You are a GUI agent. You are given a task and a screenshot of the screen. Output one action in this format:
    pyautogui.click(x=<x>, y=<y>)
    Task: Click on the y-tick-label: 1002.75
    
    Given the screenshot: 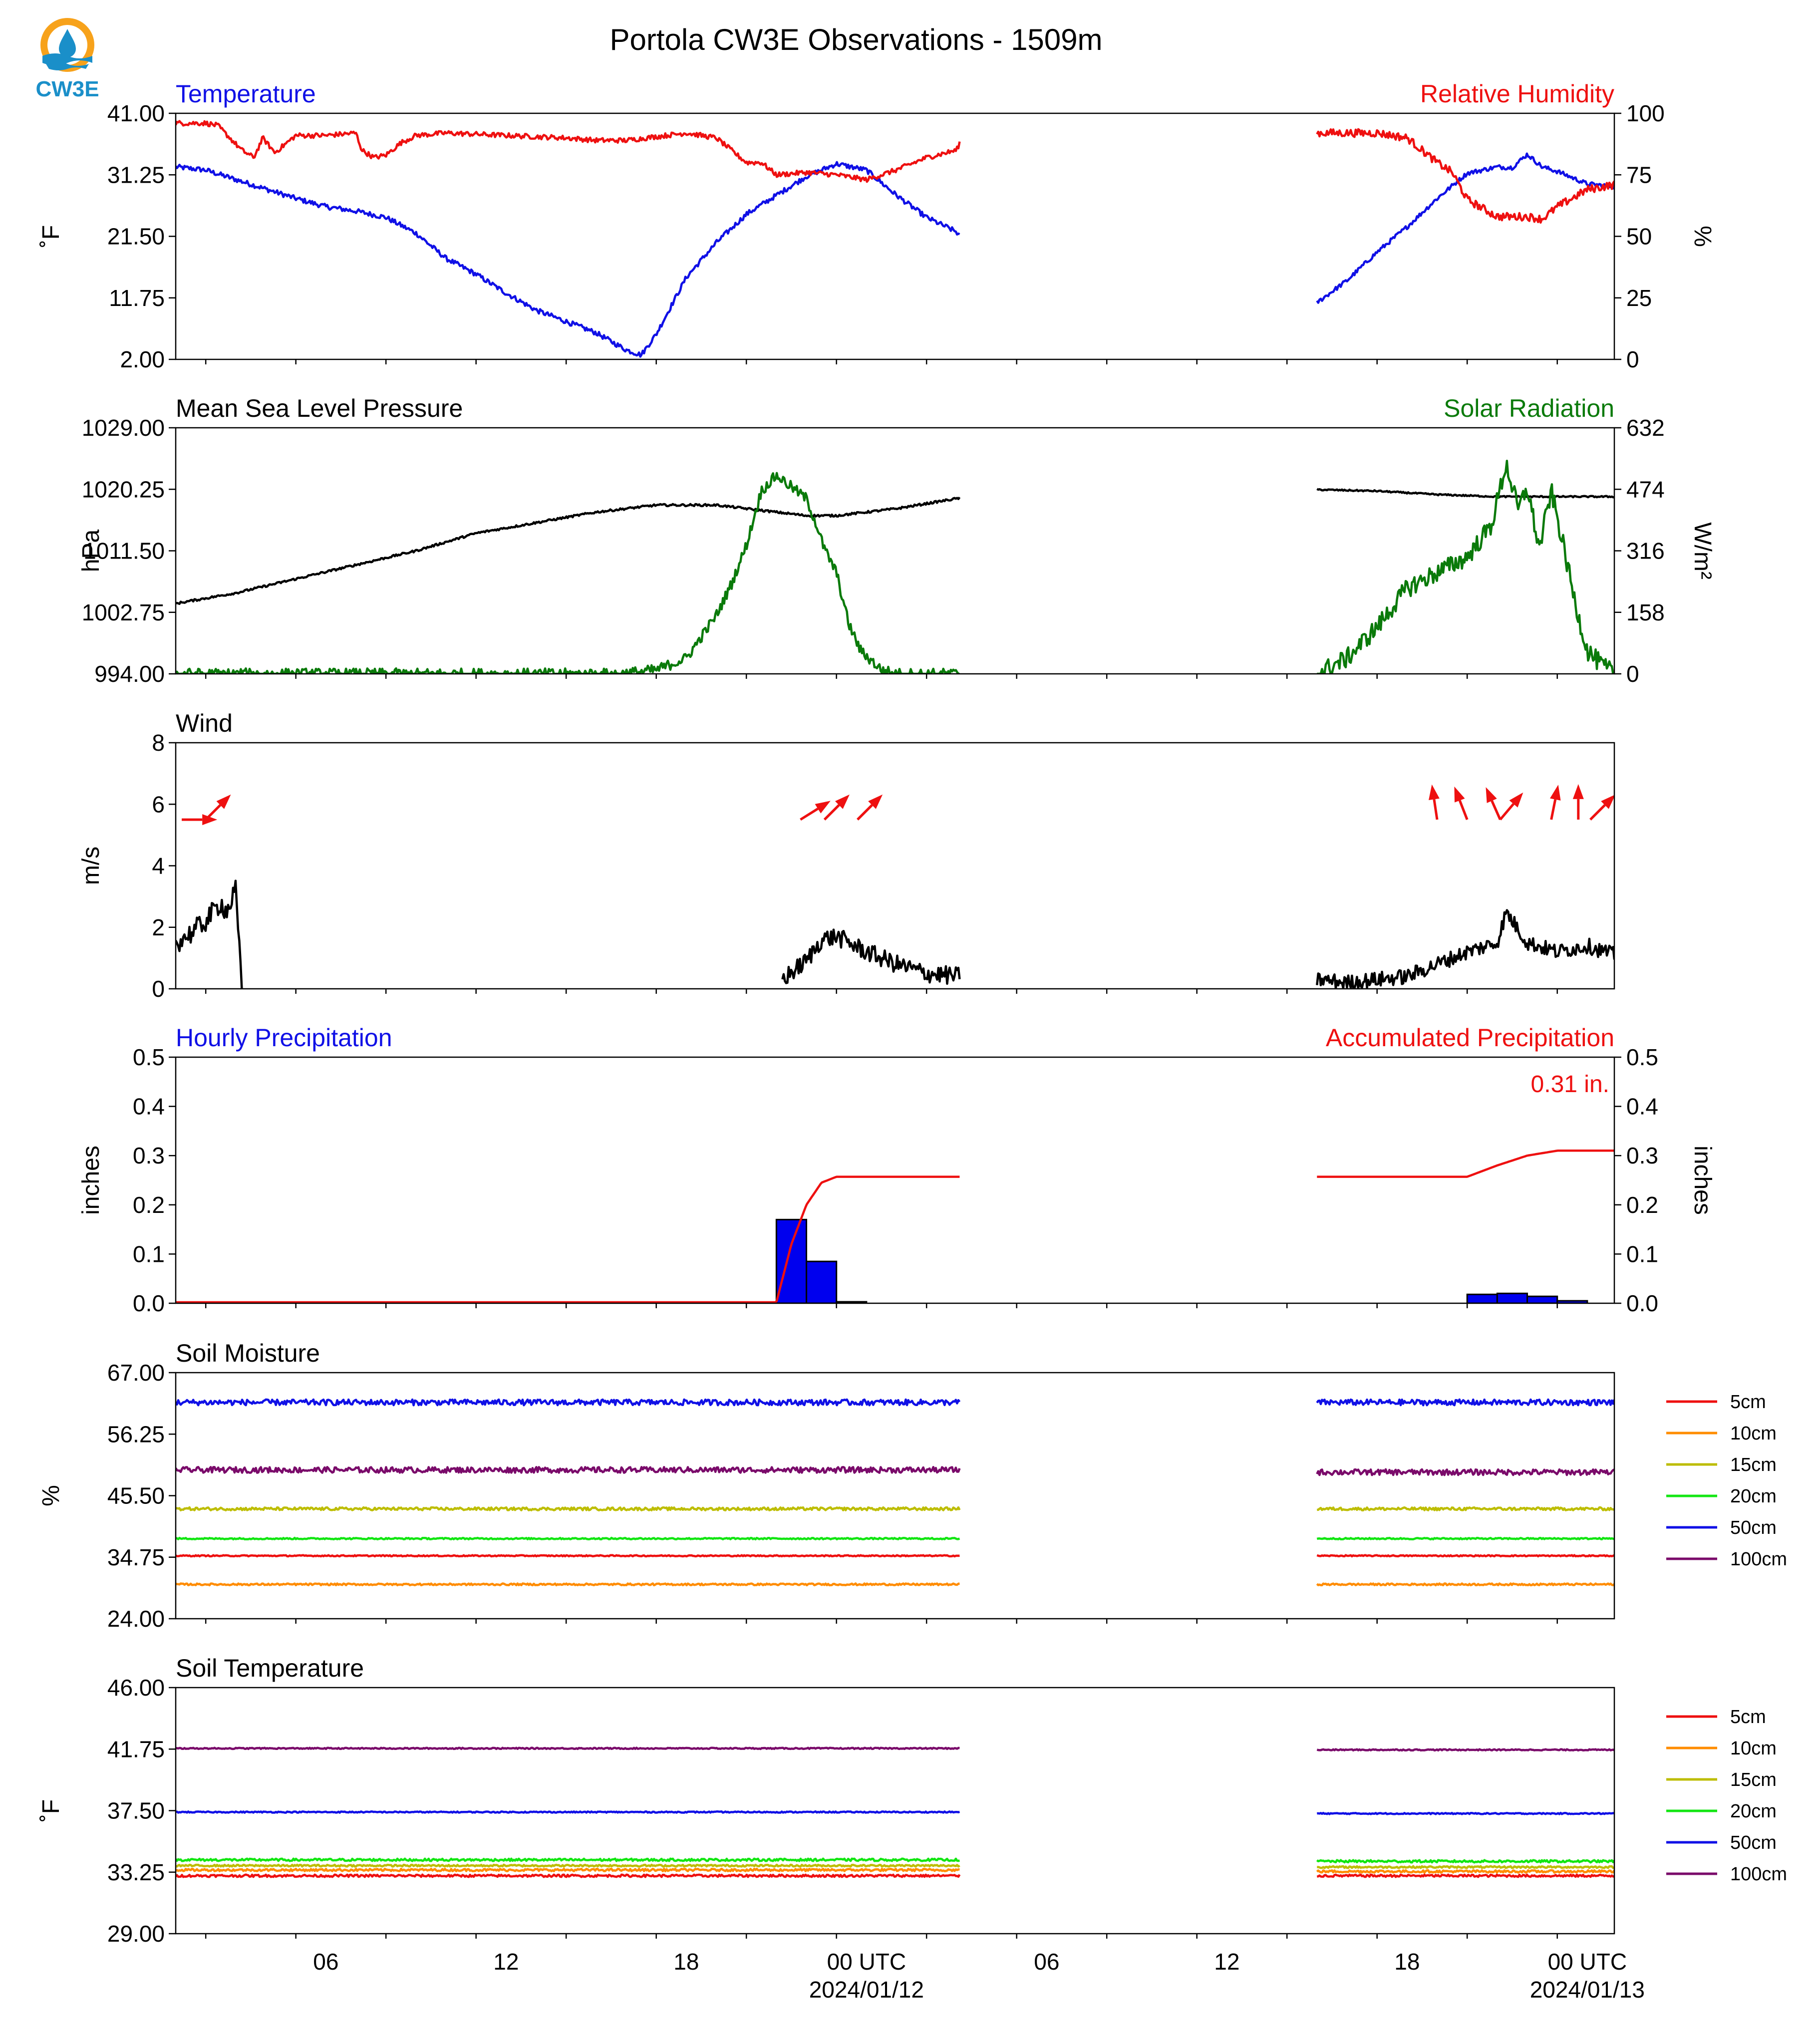 What is the action you would take?
    pyautogui.click(x=123, y=612)
    